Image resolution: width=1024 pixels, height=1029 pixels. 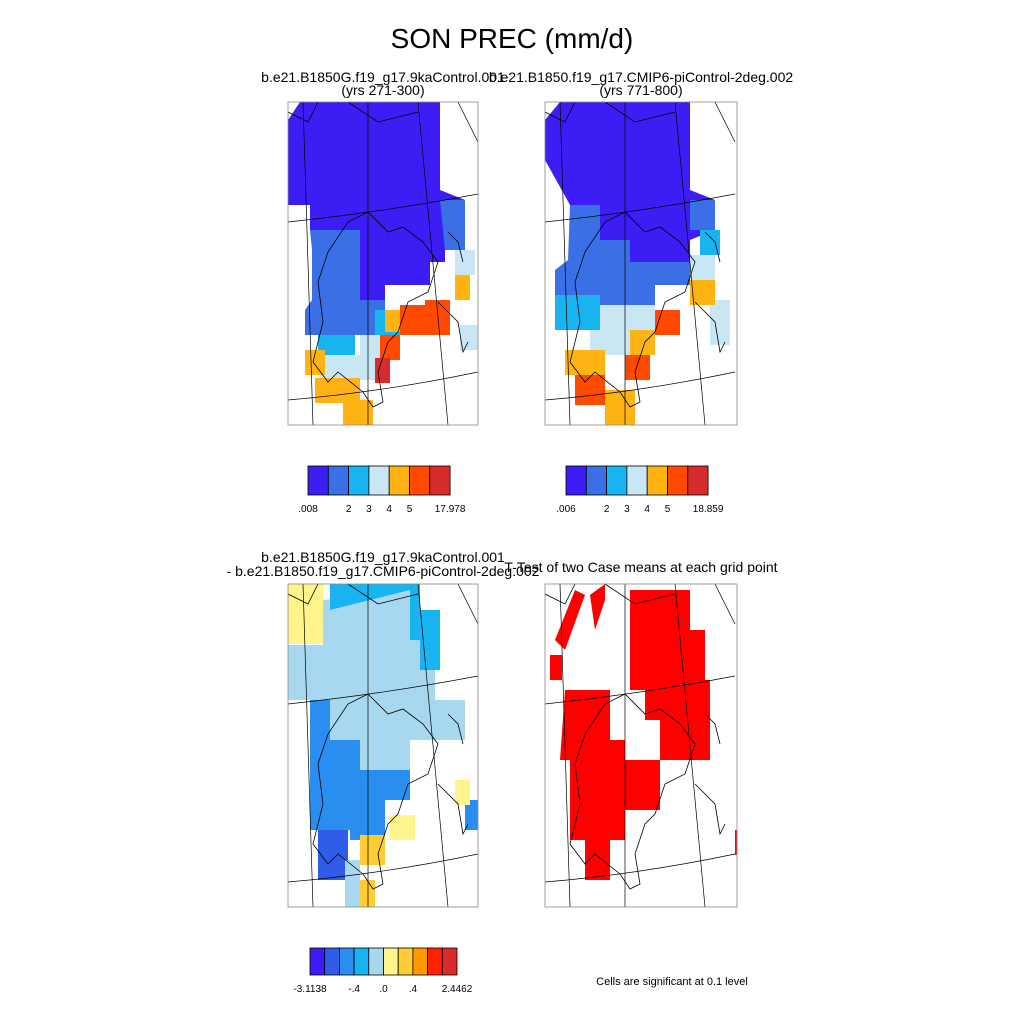 I want to click on figure-title: SON PREC (mm/d), so click(x=512, y=38).